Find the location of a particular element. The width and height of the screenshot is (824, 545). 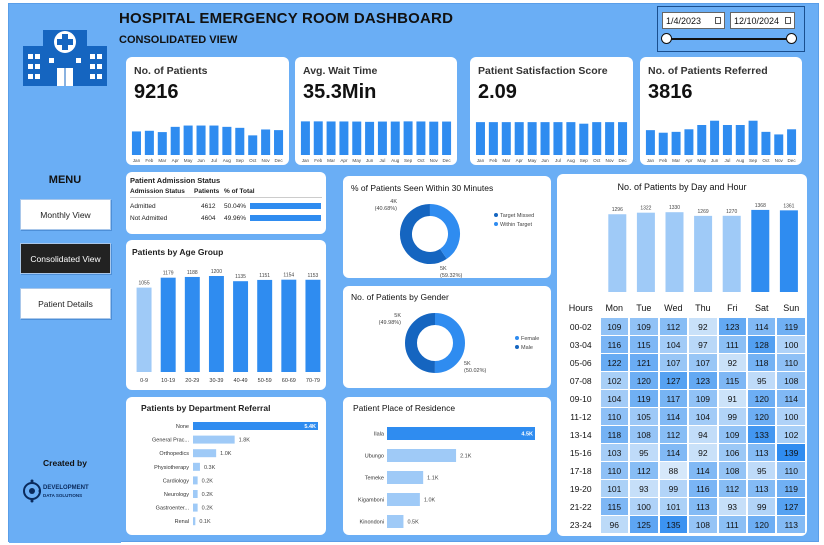

age-data-label: 1188 is located at coordinates (192, 273).